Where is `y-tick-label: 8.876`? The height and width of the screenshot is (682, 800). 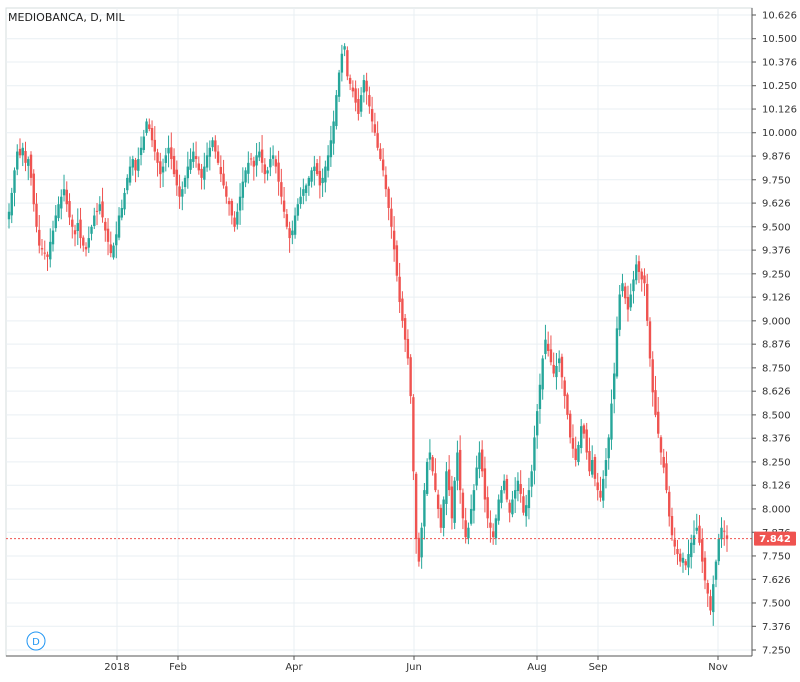 y-tick-label: 8.876 is located at coordinates (776, 345).